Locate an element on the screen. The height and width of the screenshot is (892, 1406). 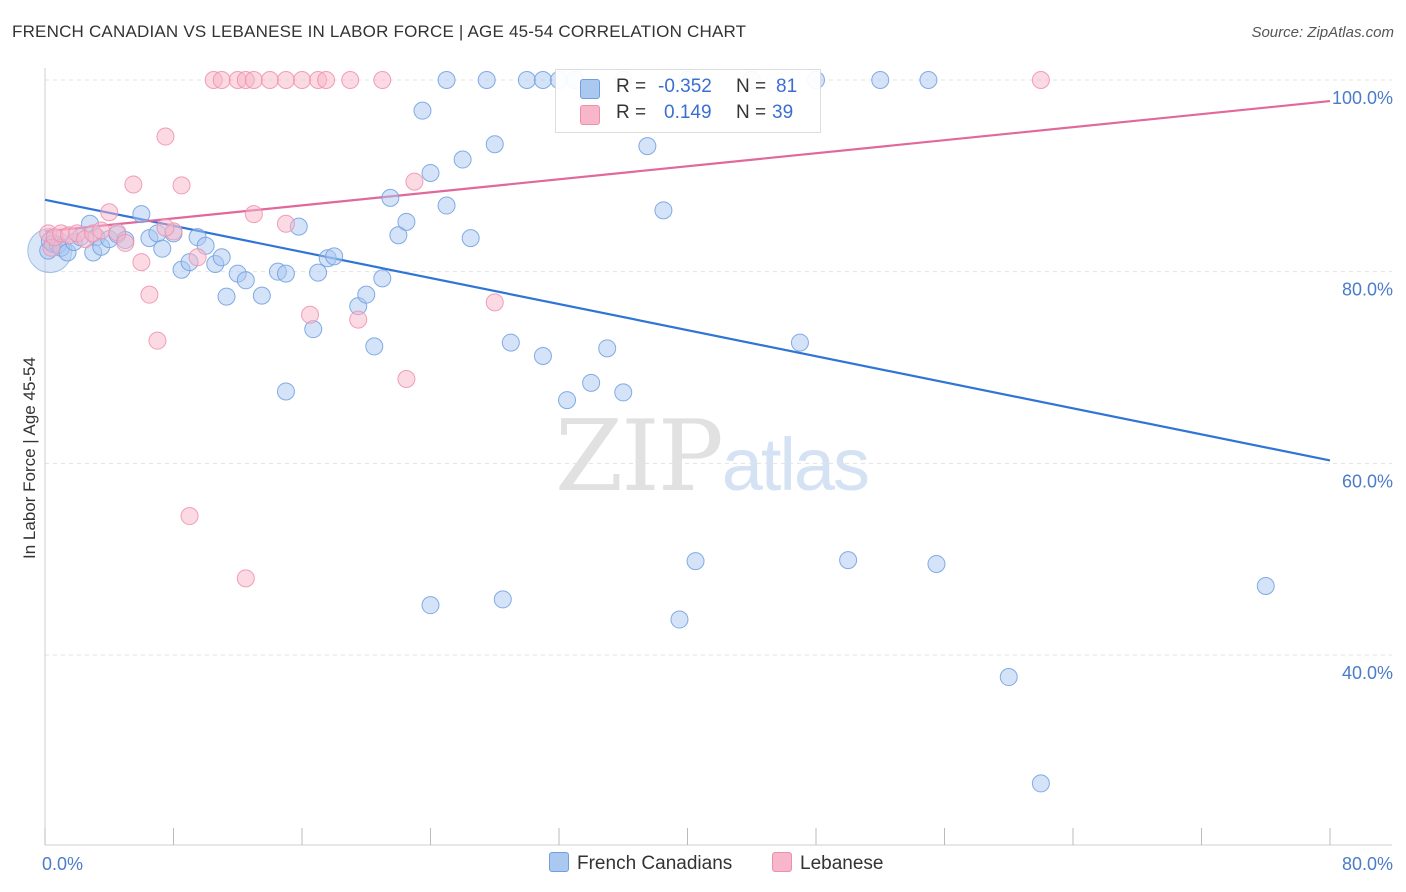
legend-n-value: 81 is located at coordinates (787, 86).